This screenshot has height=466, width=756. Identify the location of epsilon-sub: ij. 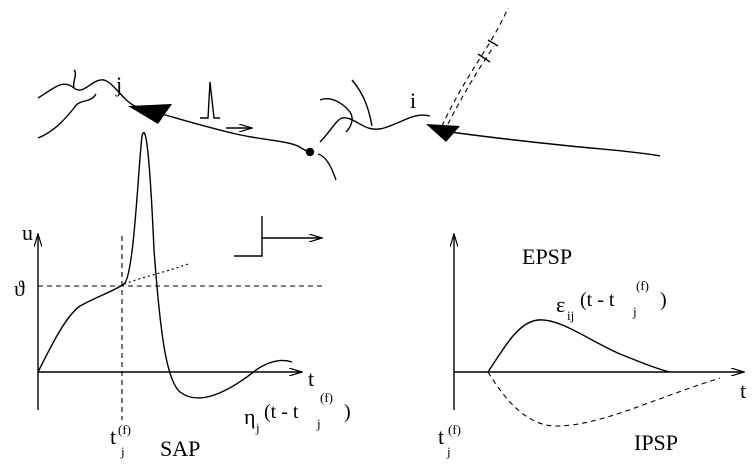
(570, 315).